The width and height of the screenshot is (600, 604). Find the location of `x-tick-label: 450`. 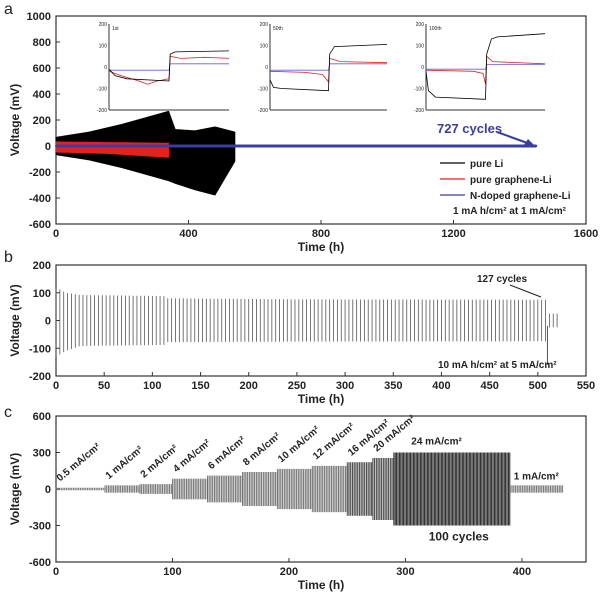

x-tick-label: 450 is located at coordinates (489, 386).